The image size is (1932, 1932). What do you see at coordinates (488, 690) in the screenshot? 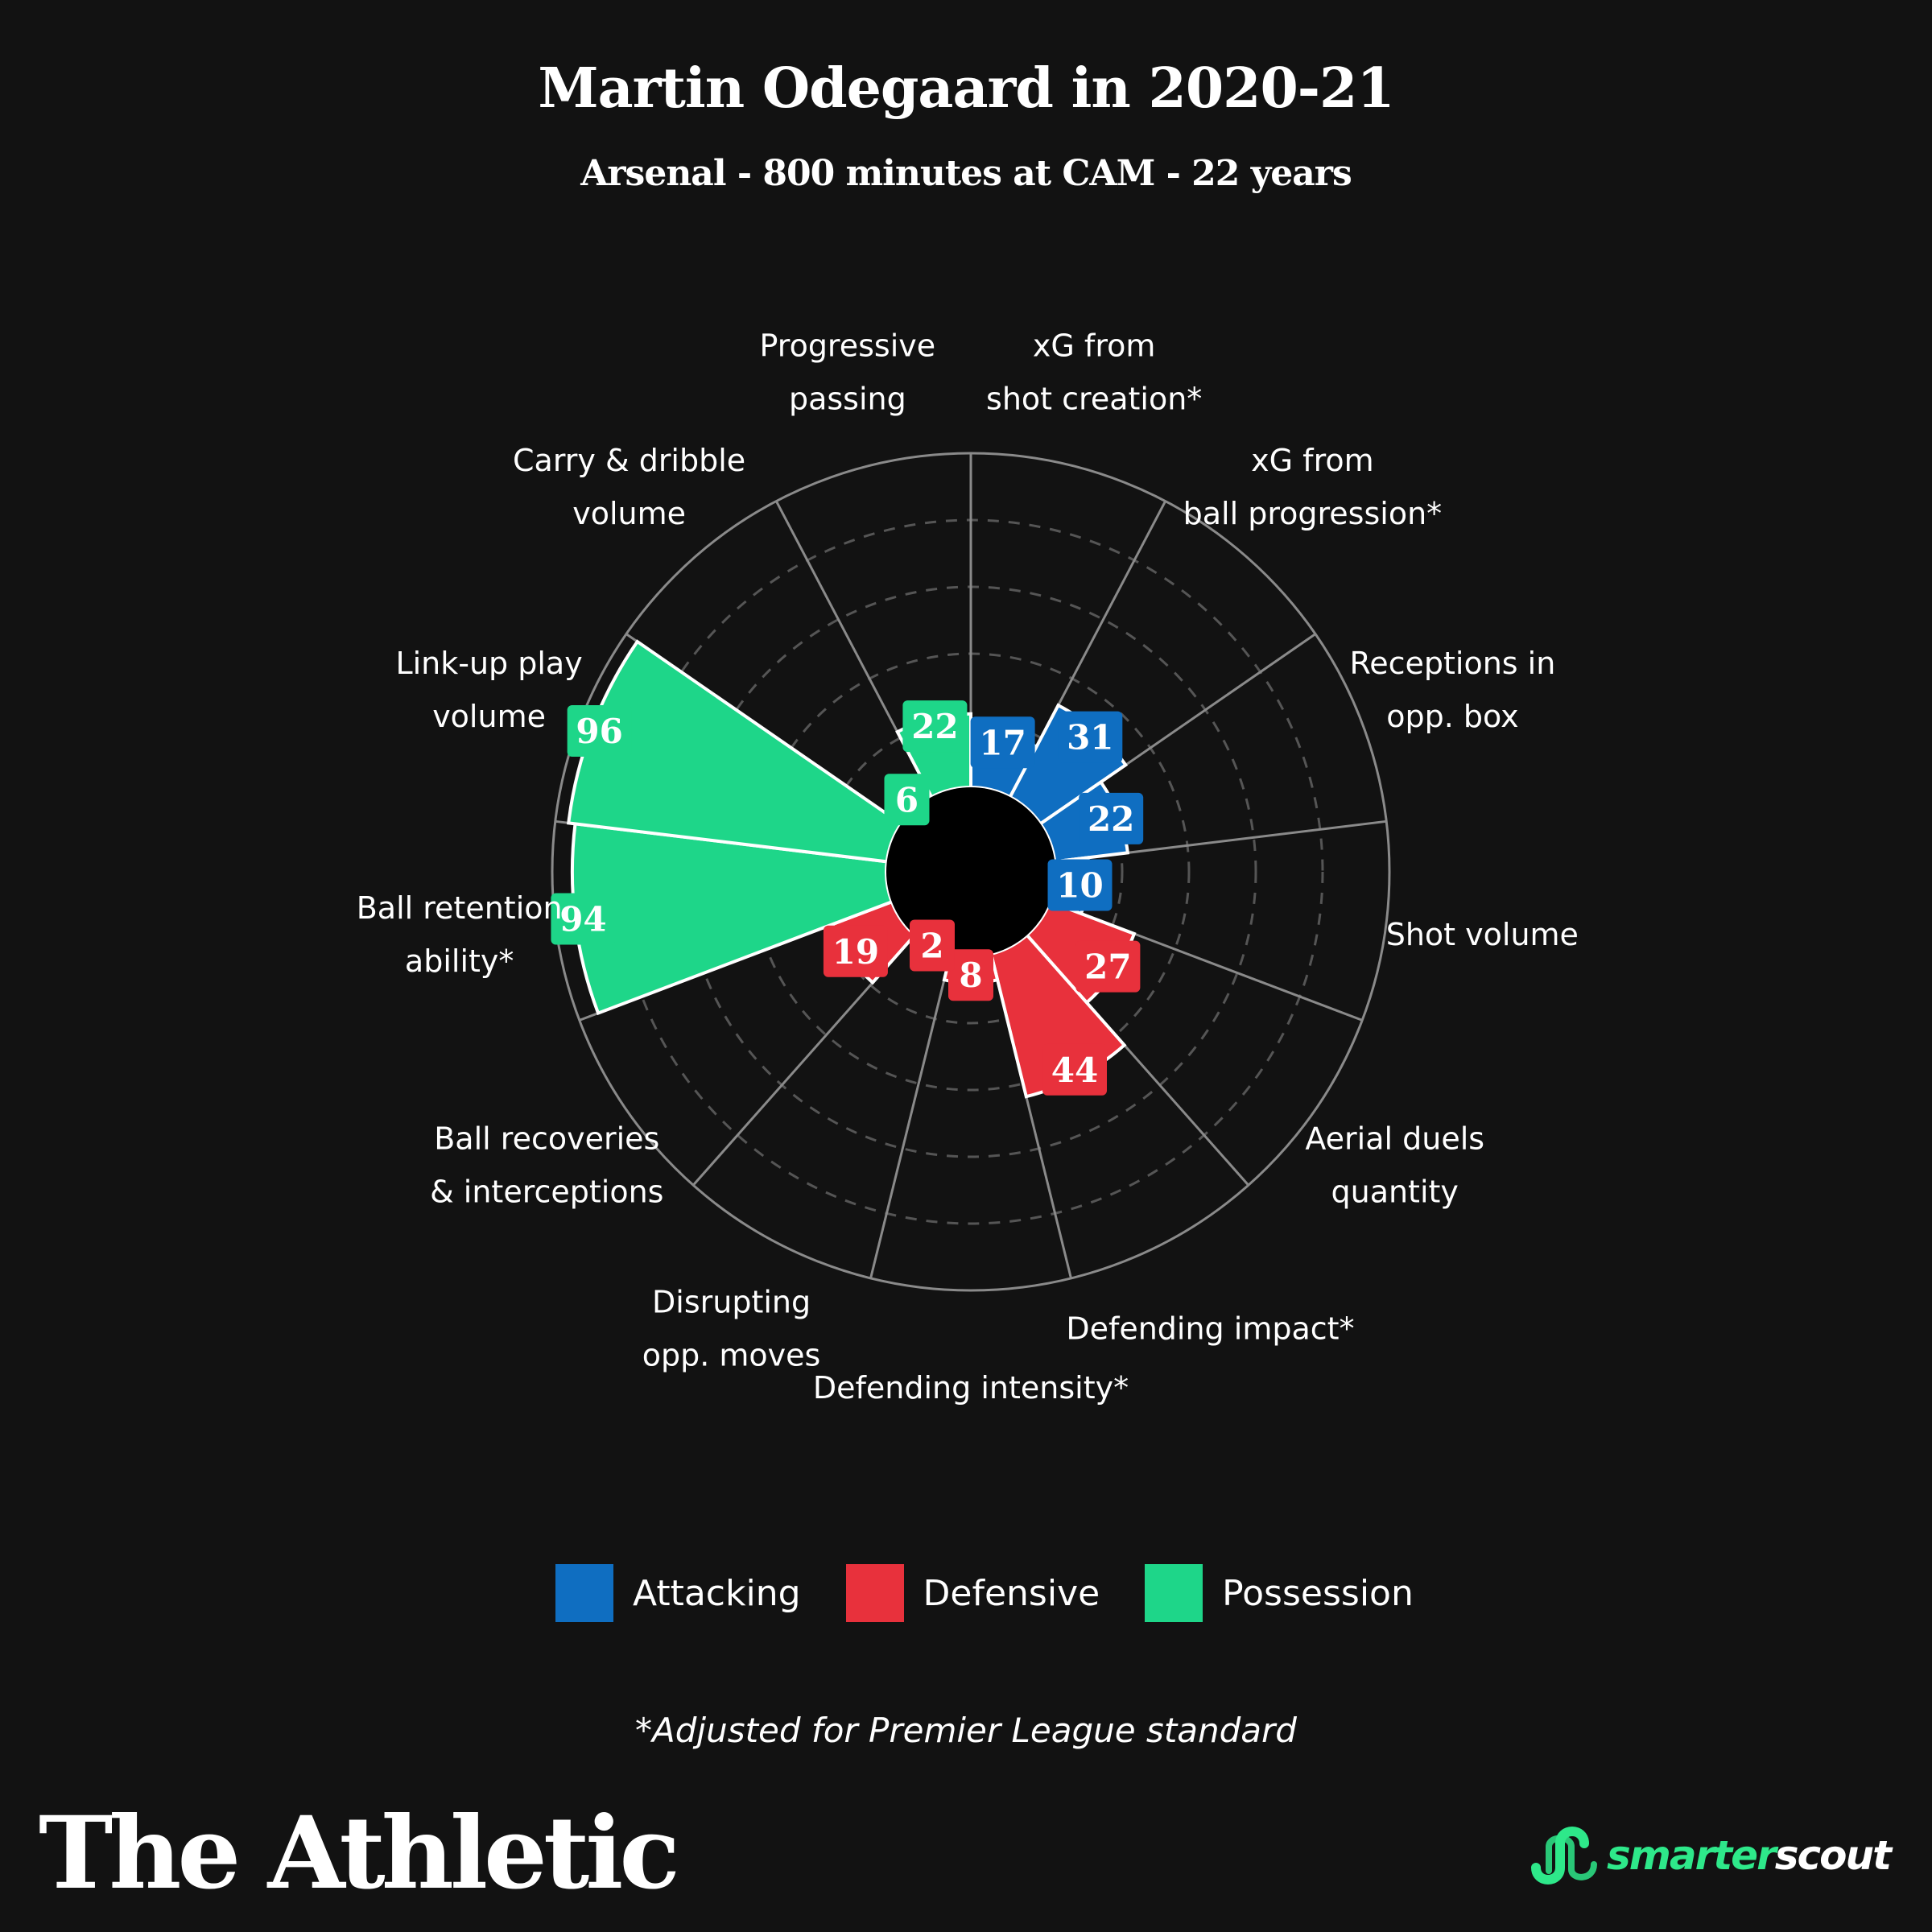
I see `category-label-10: Link-up play volume` at bounding box center [488, 690].